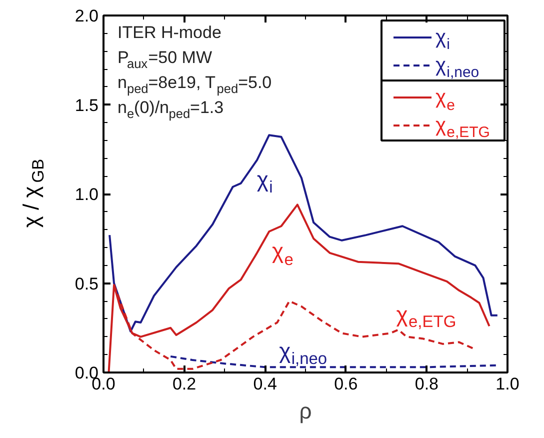 The height and width of the screenshot is (438, 544). I want to click on x-tick-label: 0.2, so click(184, 384).